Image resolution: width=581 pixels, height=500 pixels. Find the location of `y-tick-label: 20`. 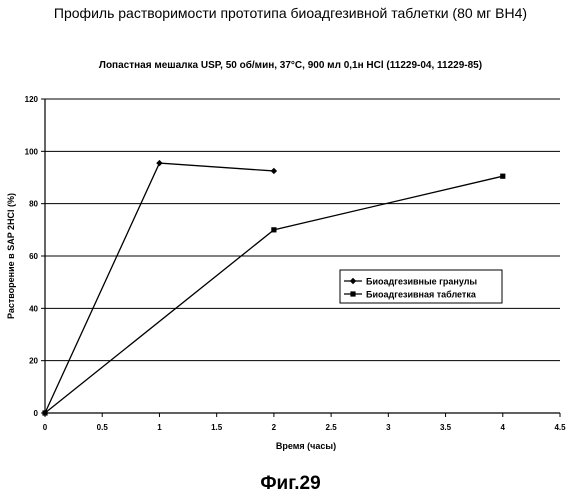

y-tick-label: 20 is located at coordinates (33, 361).